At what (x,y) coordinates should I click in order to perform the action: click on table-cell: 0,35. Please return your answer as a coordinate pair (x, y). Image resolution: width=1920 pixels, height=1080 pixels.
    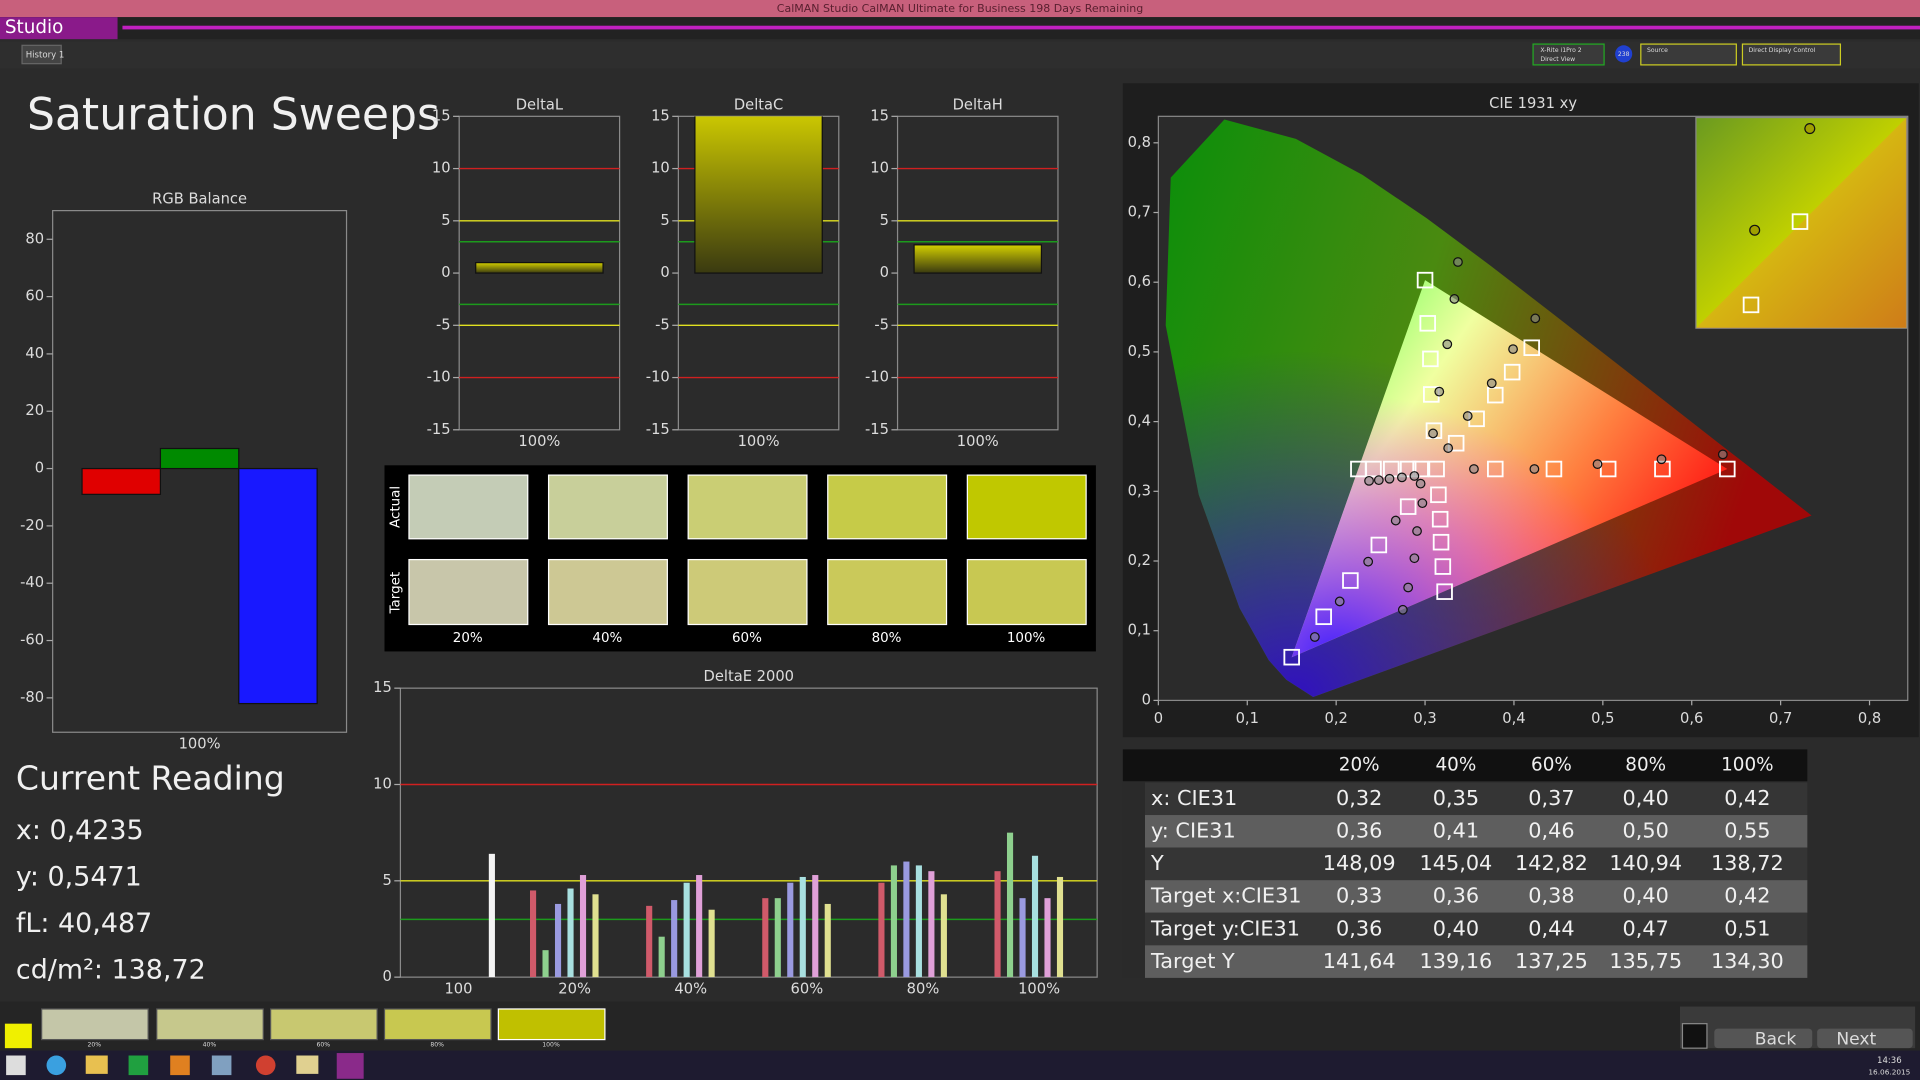
    Looking at the image, I should click on (1456, 798).